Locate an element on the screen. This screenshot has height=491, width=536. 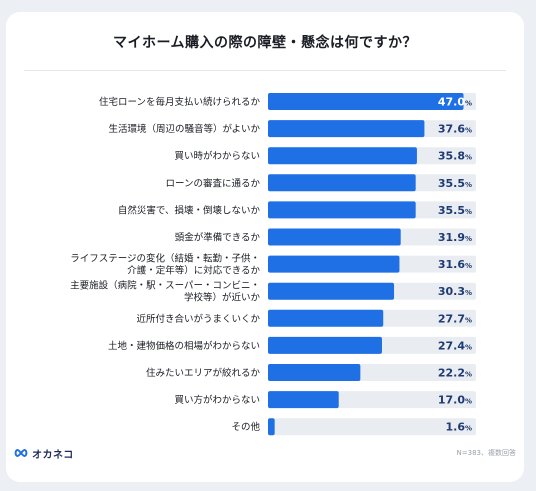
category-label-line: 頭金が準備できるか is located at coordinates (218, 238).